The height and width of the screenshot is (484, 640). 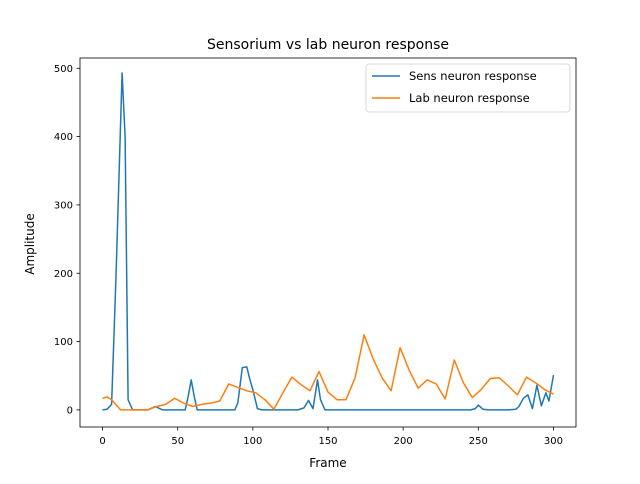 I want to click on y-tick-label: 400, so click(x=63, y=137).